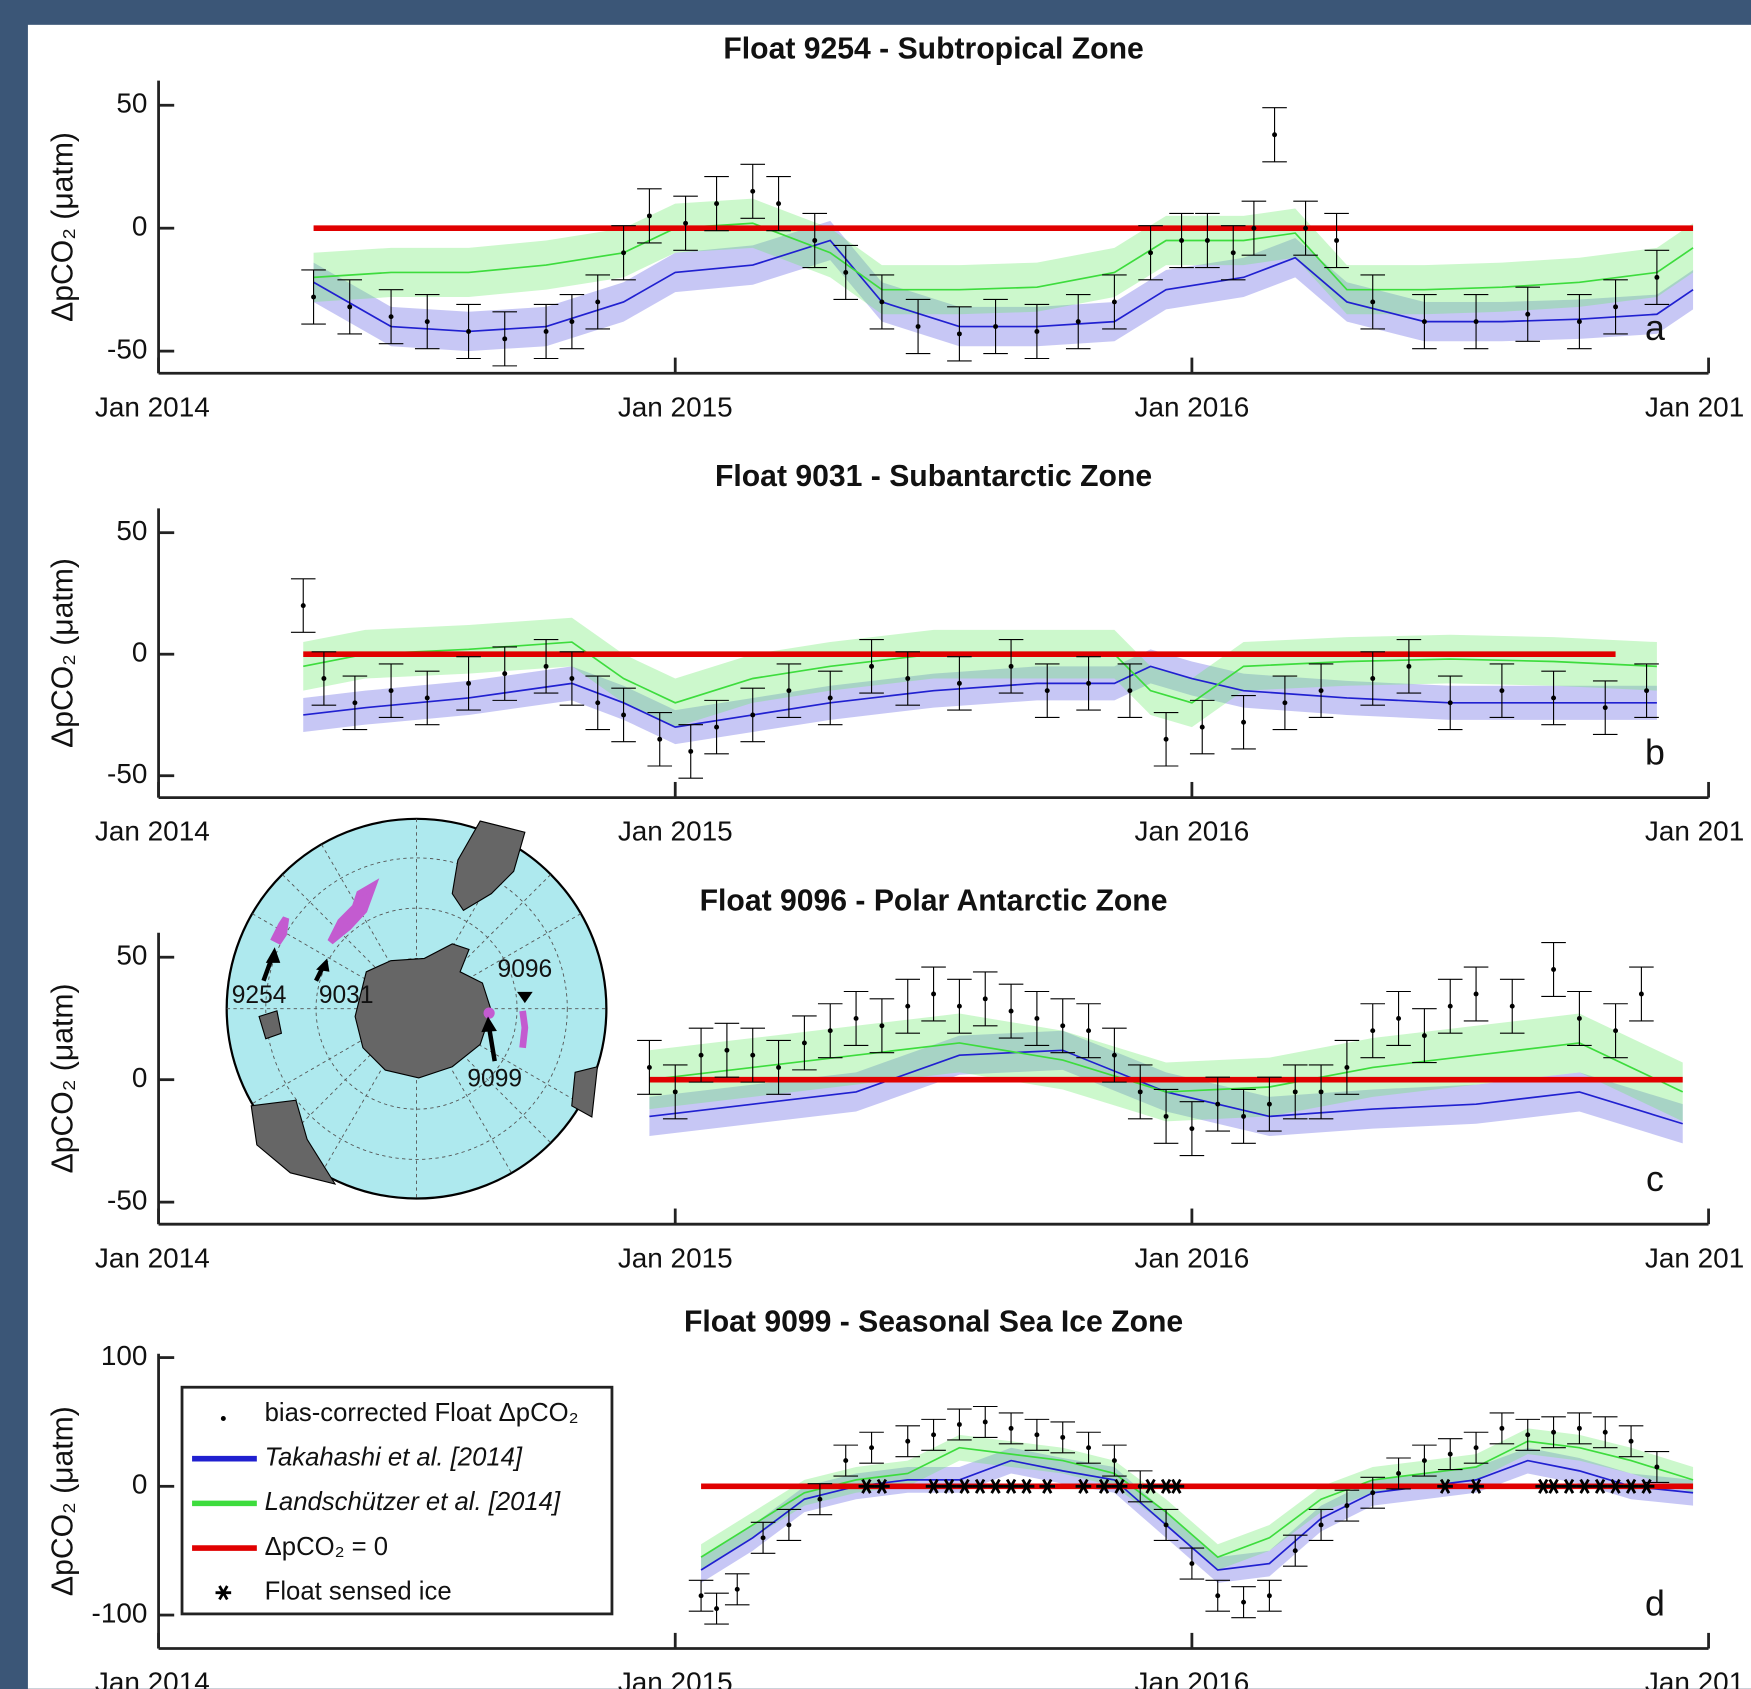 The image size is (1751, 1689). What do you see at coordinates (394, 1457) in the screenshot?
I see `legend-label: Takahashi et al. [2014]` at bounding box center [394, 1457].